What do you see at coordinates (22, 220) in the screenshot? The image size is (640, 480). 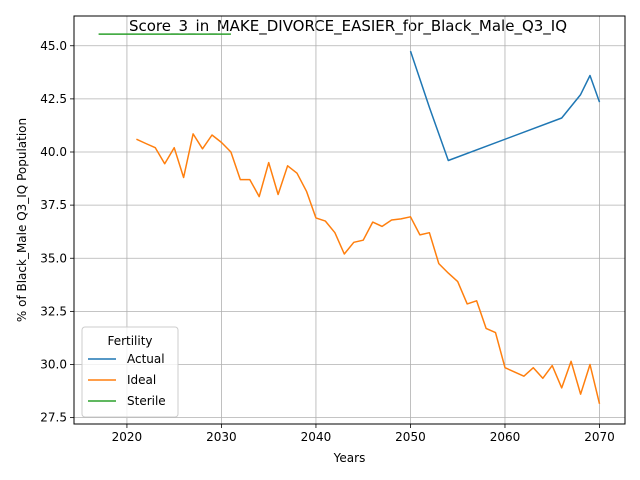 I see `y-axis-label: % of Black_Male Q3_IQ Population` at bounding box center [22, 220].